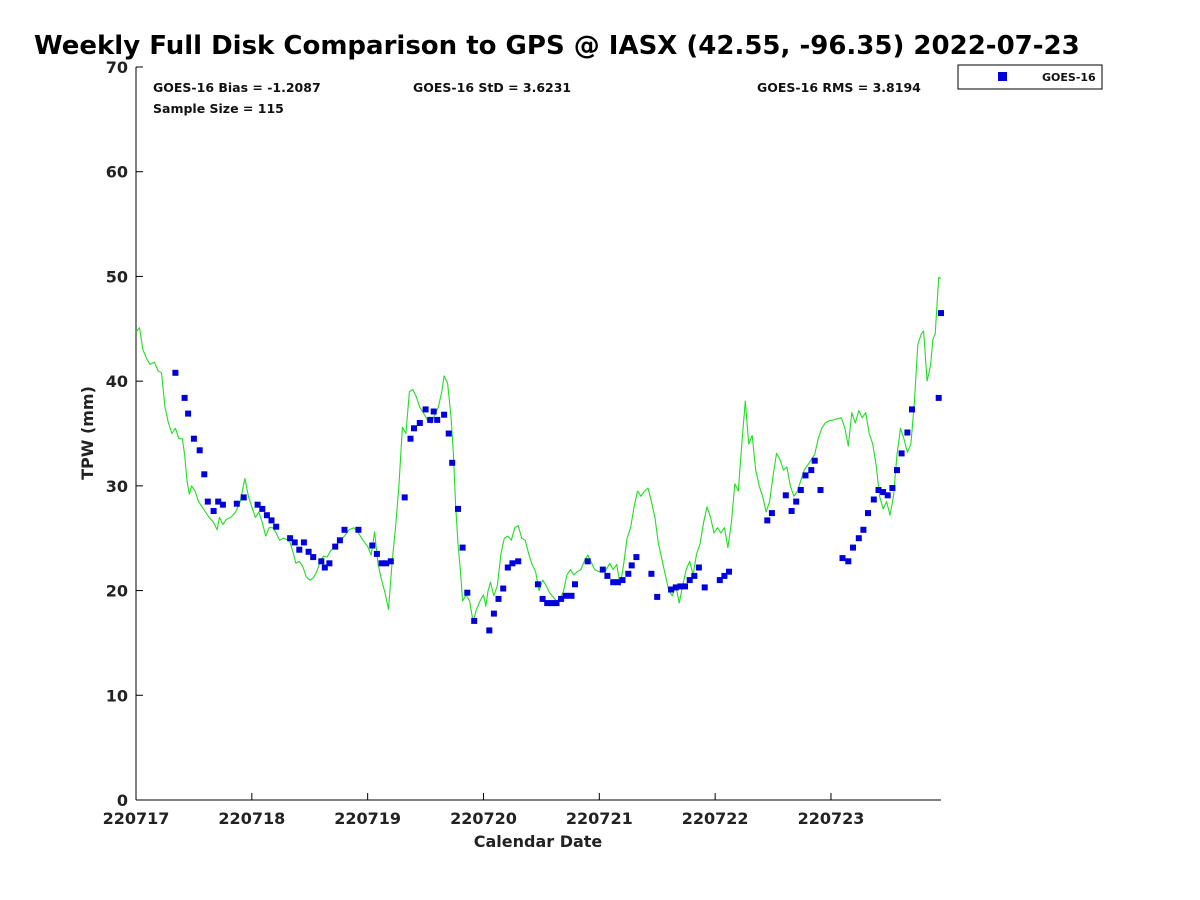 This screenshot has height=900, width=1200. I want to click on legend-marker, so click(1002, 76).